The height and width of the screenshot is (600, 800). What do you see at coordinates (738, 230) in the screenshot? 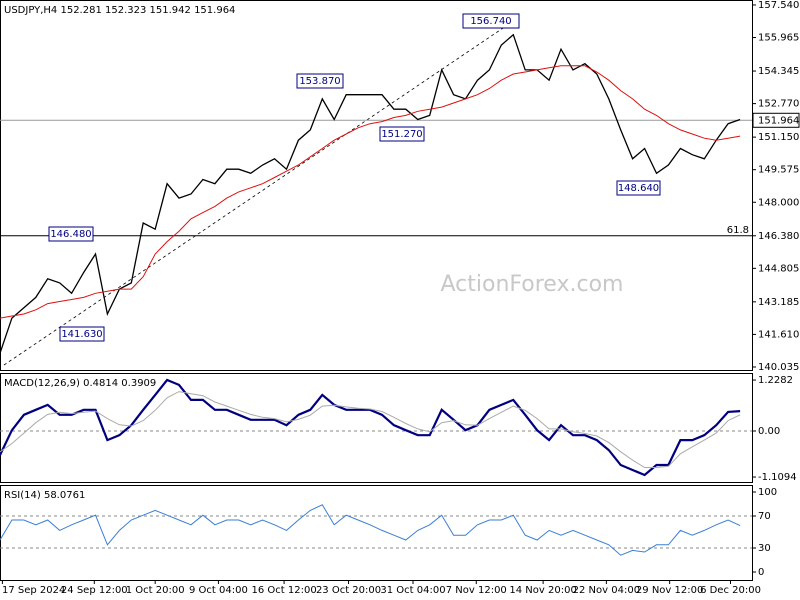
I see `level-label: 61.8` at bounding box center [738, 230].